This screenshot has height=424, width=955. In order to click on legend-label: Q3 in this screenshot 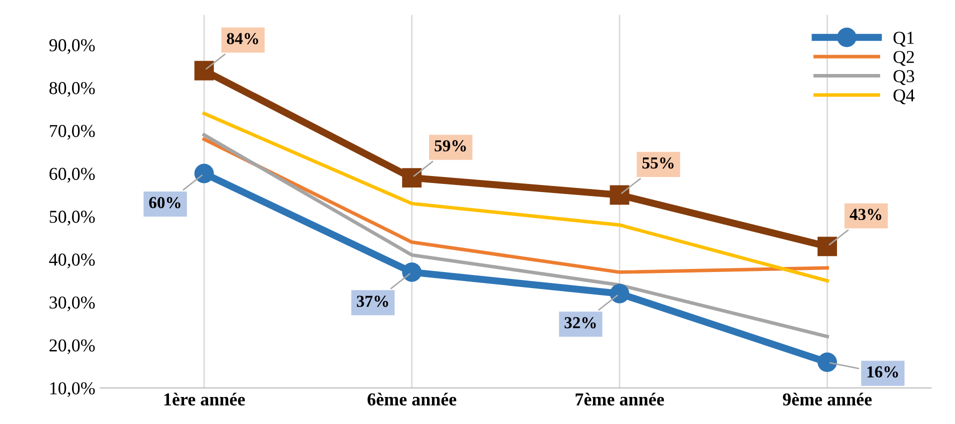, I will do `click(904, 78)`.